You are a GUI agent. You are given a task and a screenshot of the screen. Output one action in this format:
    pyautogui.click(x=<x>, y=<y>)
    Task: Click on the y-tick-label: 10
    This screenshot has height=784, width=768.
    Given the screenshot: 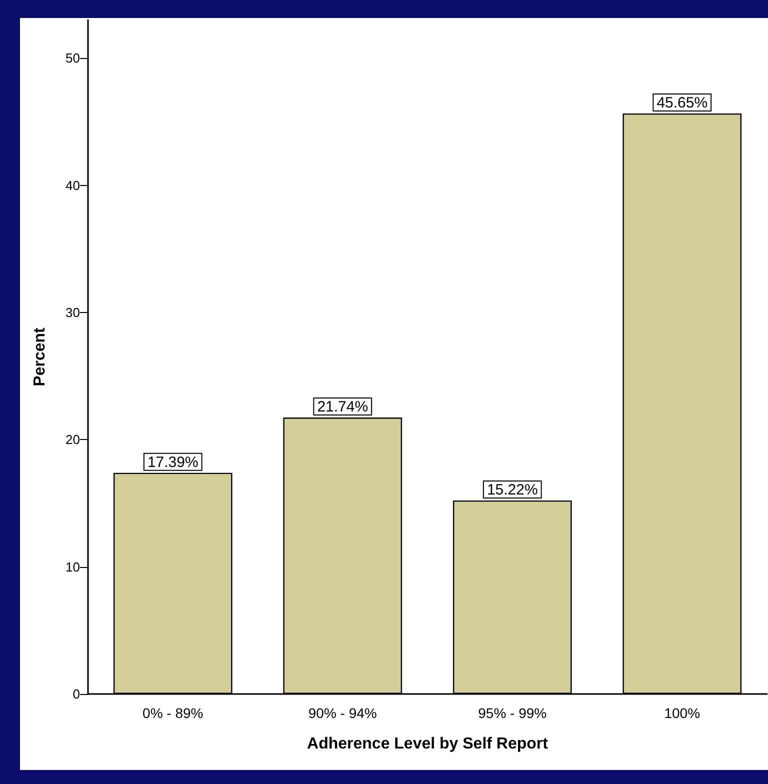 What is the action you would take?
    pyautogui.click(x=73, y=566)
    